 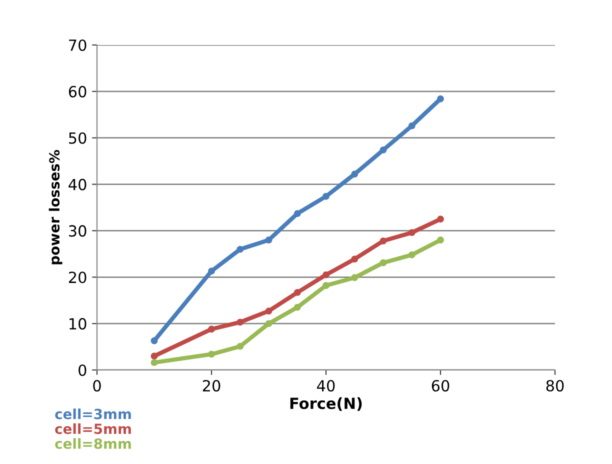 What do you see at coordinates (77, 138) in the screenshot?
I see `y-tick-label: 50` at bounding box center [77, 138].